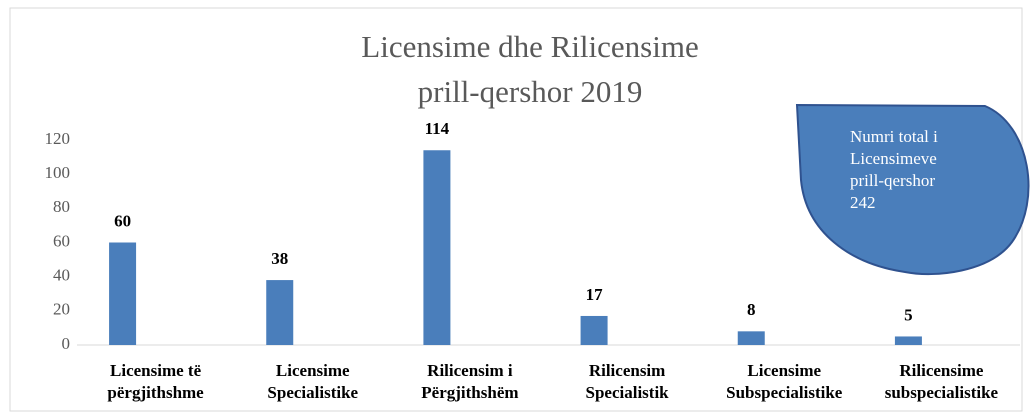 The width and height of the screenshot is (1033, 419). What do you see at coordinates (61, 309) in the screenshot?
I see `y-tick-label: 20` at bounding box center [61, 309].